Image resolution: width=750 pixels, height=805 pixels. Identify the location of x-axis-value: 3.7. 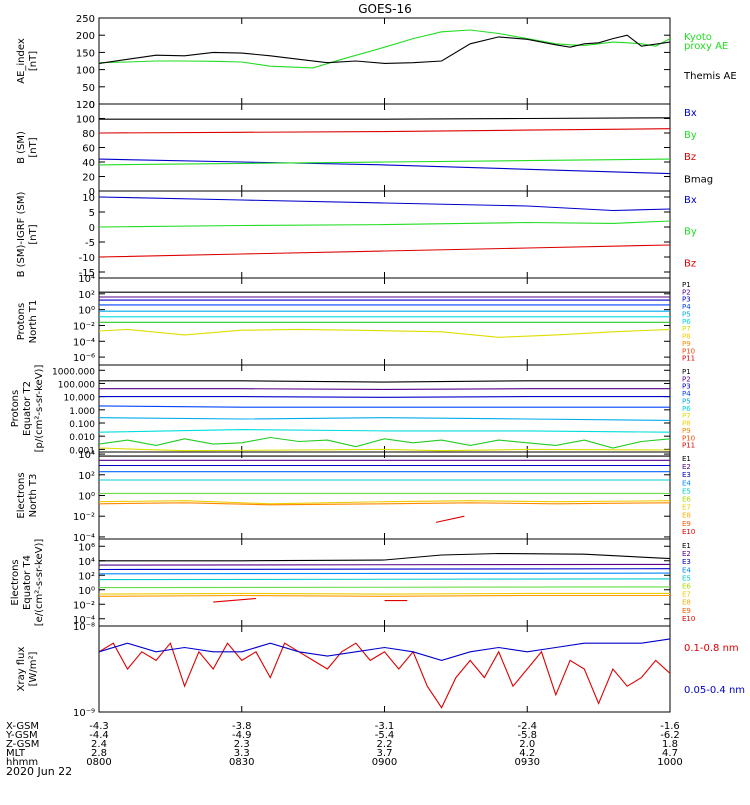
(385, 753).